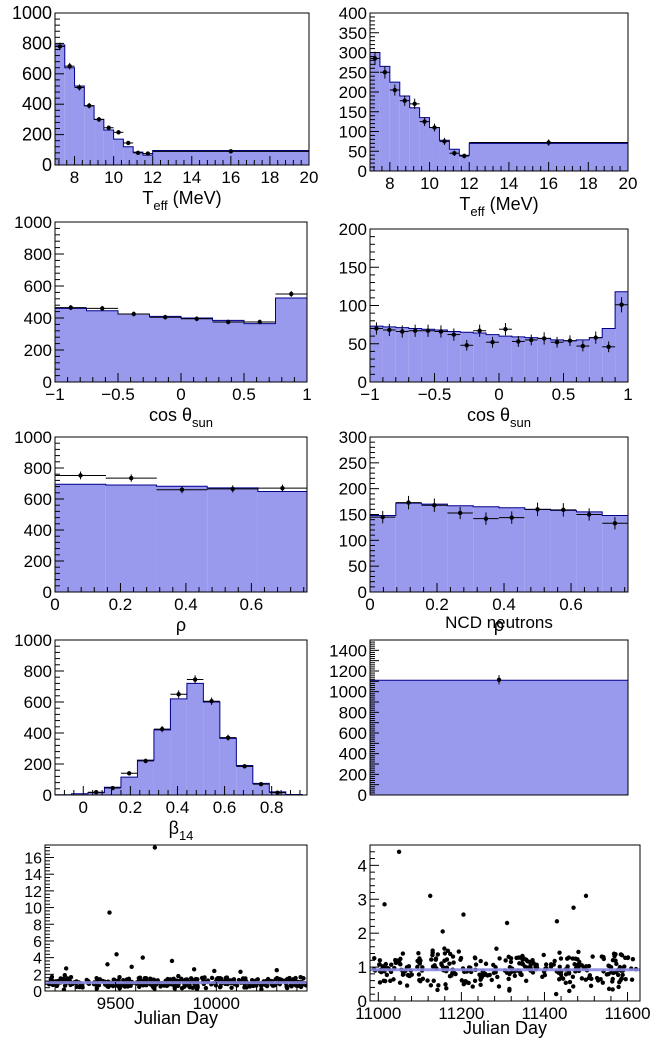  Describe the element at coordinates (353, 132) in the screenshot. I see `y-tick-label: 100` at that location.